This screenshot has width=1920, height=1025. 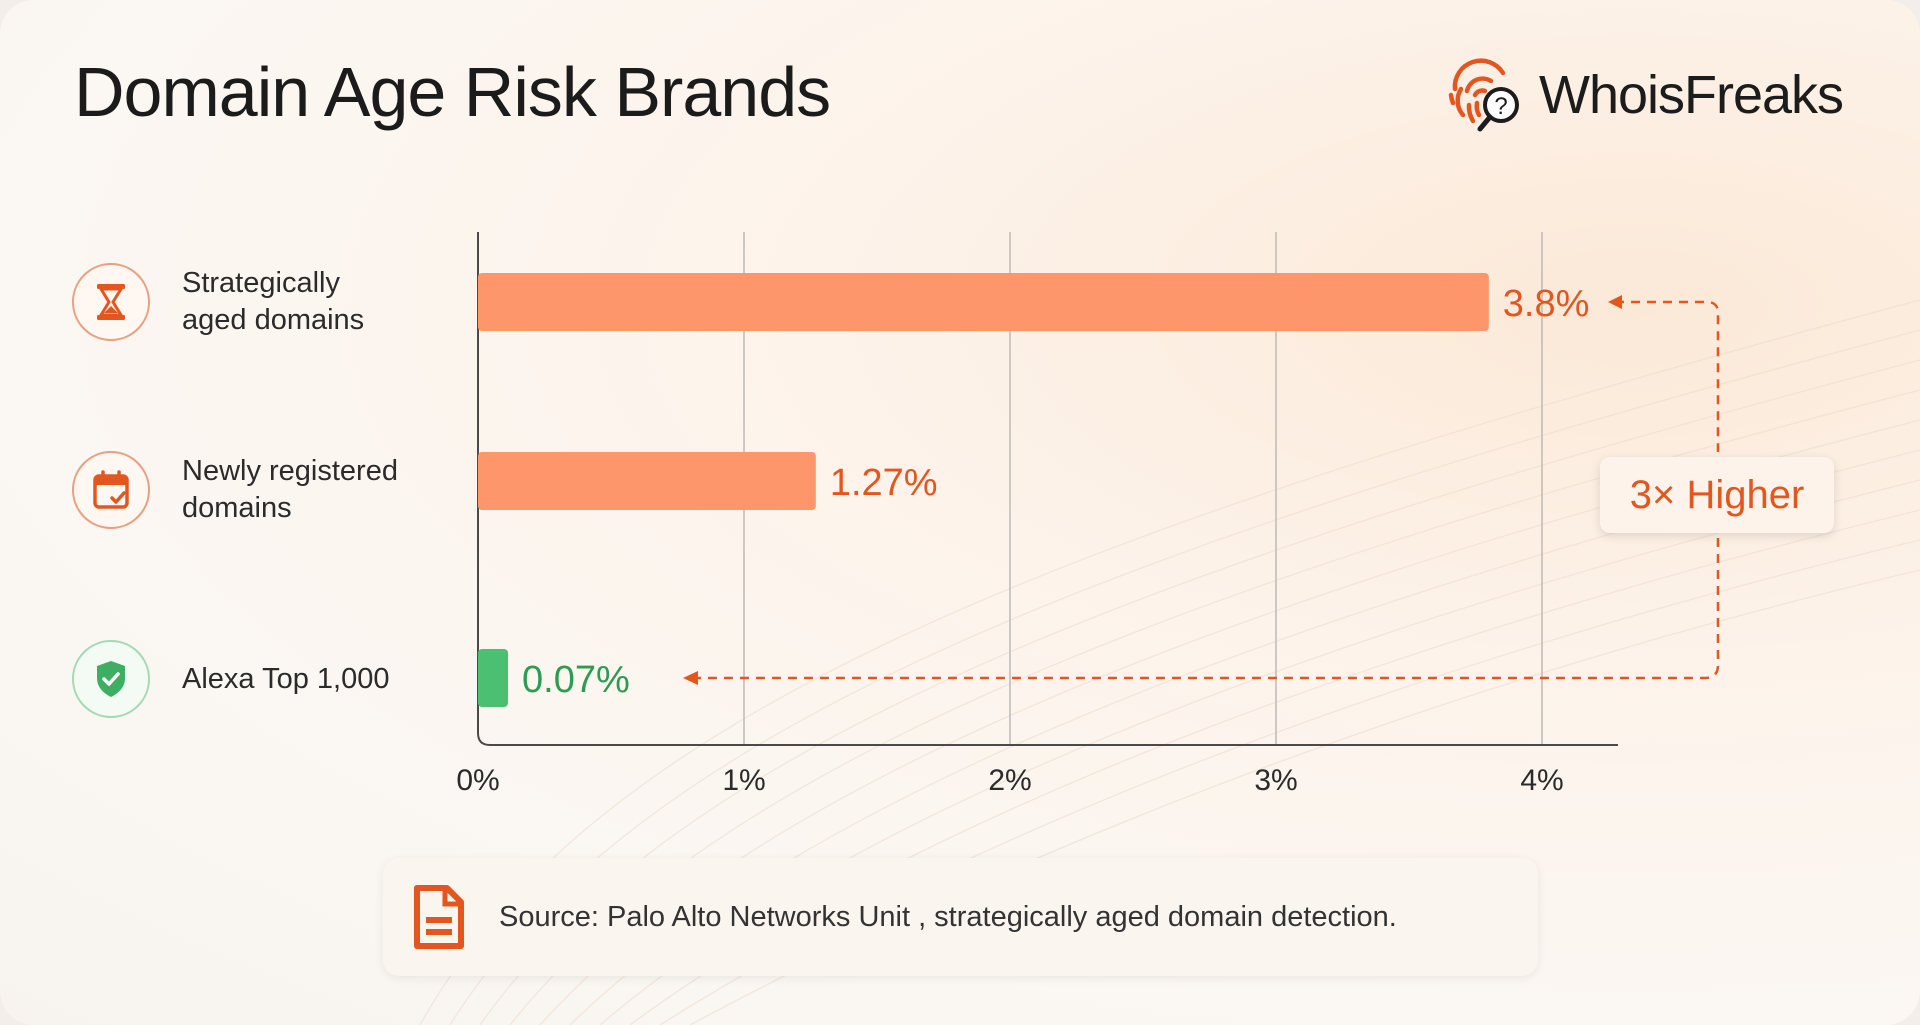 I want to click on brand-name: WhoisFreaks, so click(x=1691, y=95).